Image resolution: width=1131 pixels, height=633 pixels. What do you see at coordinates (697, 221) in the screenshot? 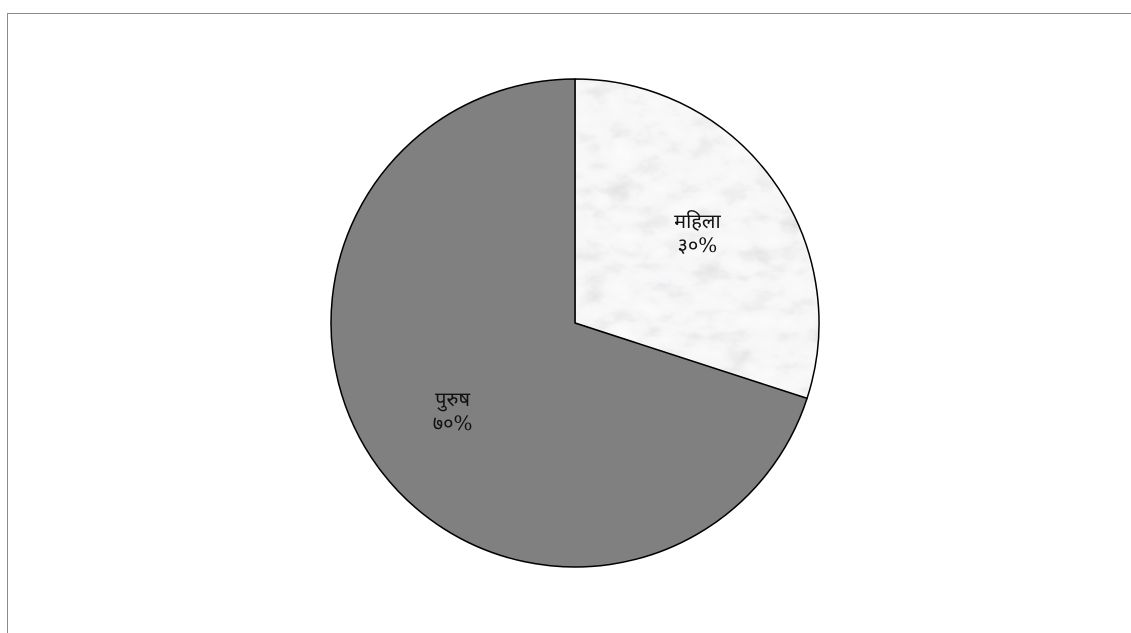
I see `pie-slice-label-1: महिला` at bounding box center [697, 221].